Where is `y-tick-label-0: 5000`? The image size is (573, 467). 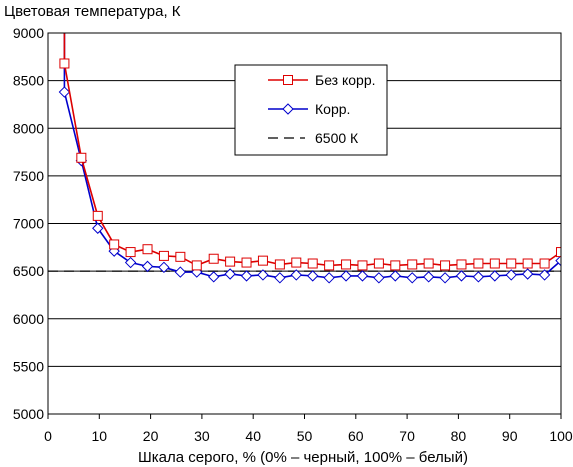 y-tick-label-0: 5000 is located at coordinates (28, 414).